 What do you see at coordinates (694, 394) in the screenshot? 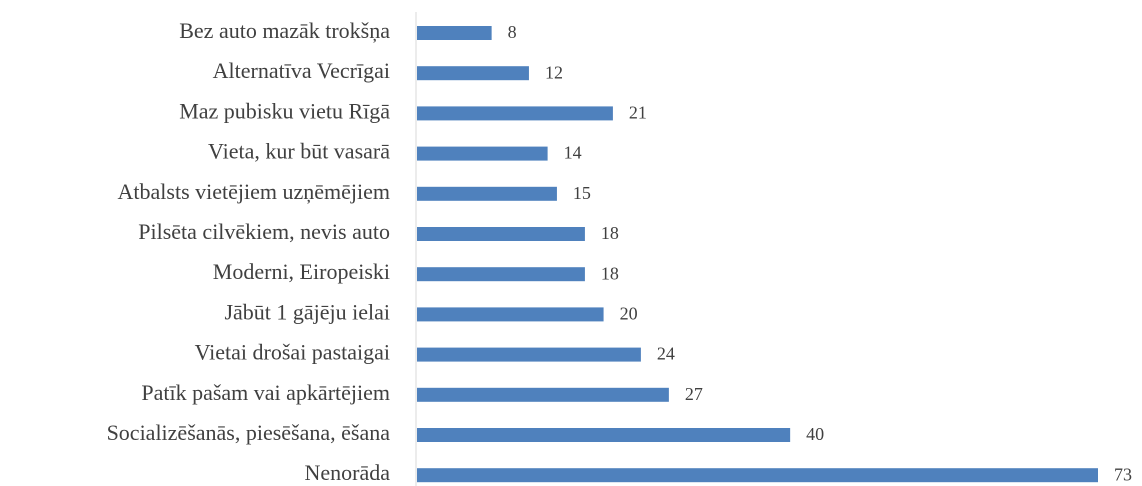
I see `data-label: 27` at bounding box center [694, 394].